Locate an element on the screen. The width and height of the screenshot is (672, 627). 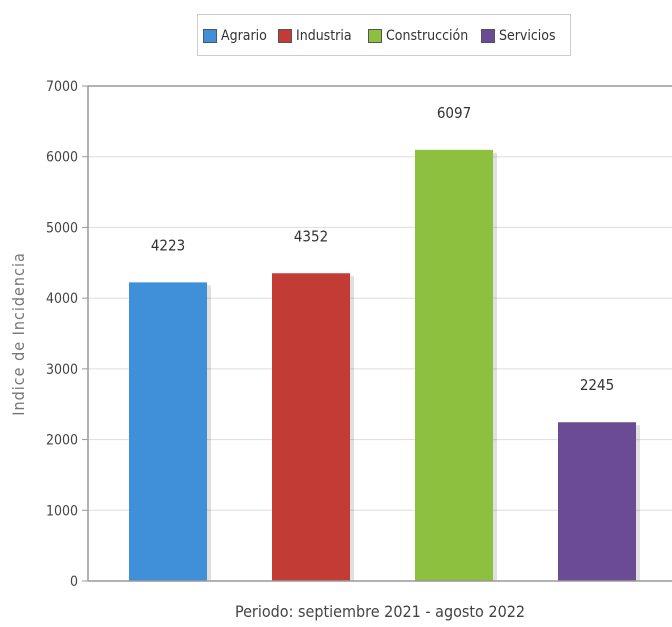
bar-industria is located at coordinates (311, 427).